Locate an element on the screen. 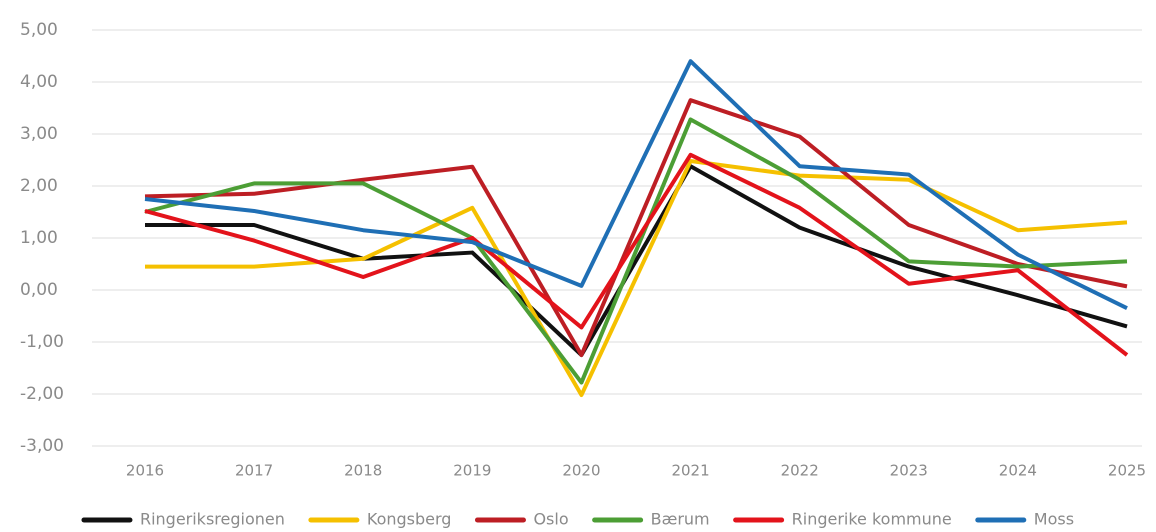  y-tick-label: 4,00 is located at coordinates (39, 82).